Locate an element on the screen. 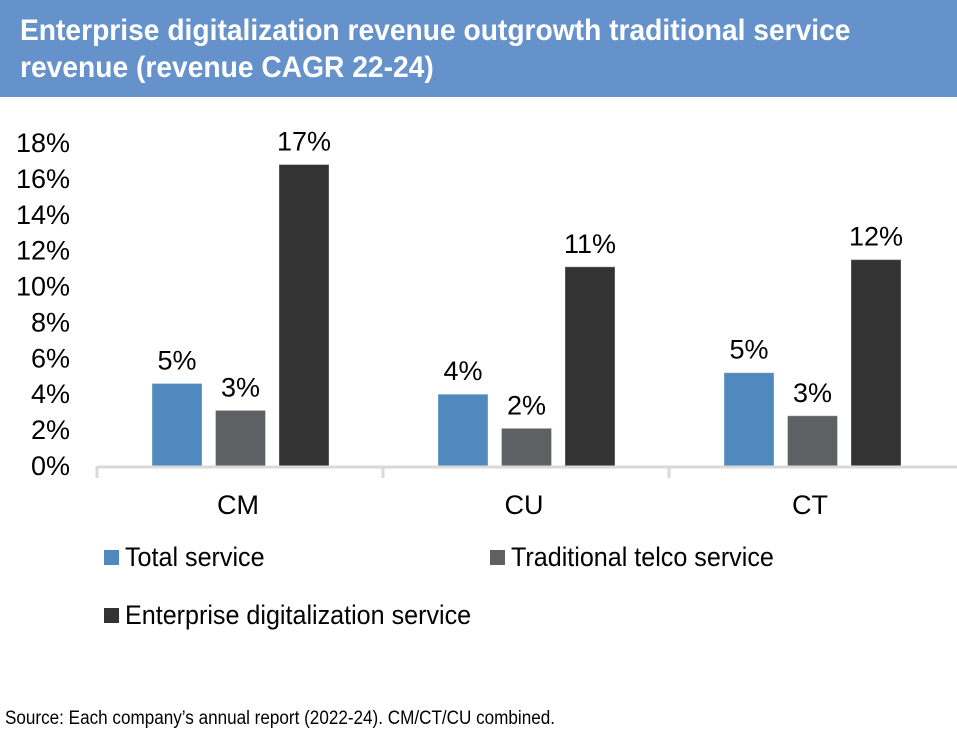  y-tick-label: 14% is located at coordinates (43, 215).